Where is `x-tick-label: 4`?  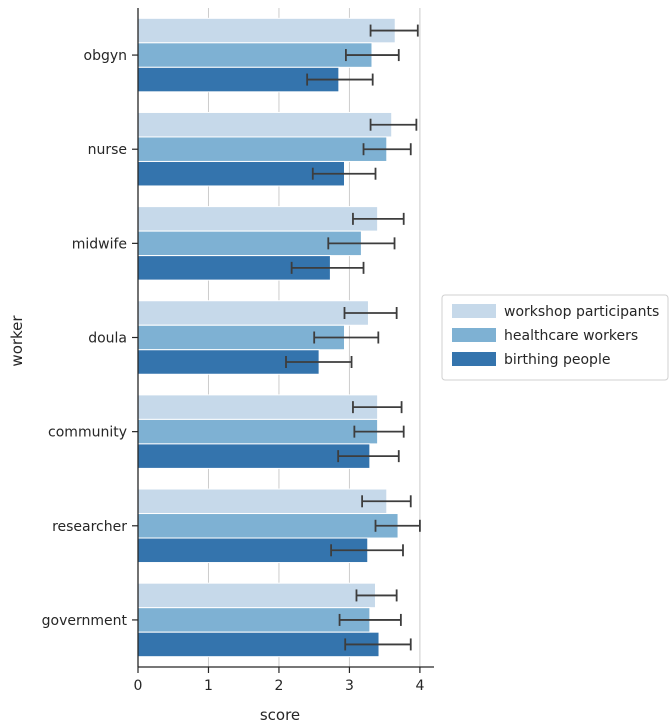
x-tick-label: 4 is located at coordinates (419, 686).